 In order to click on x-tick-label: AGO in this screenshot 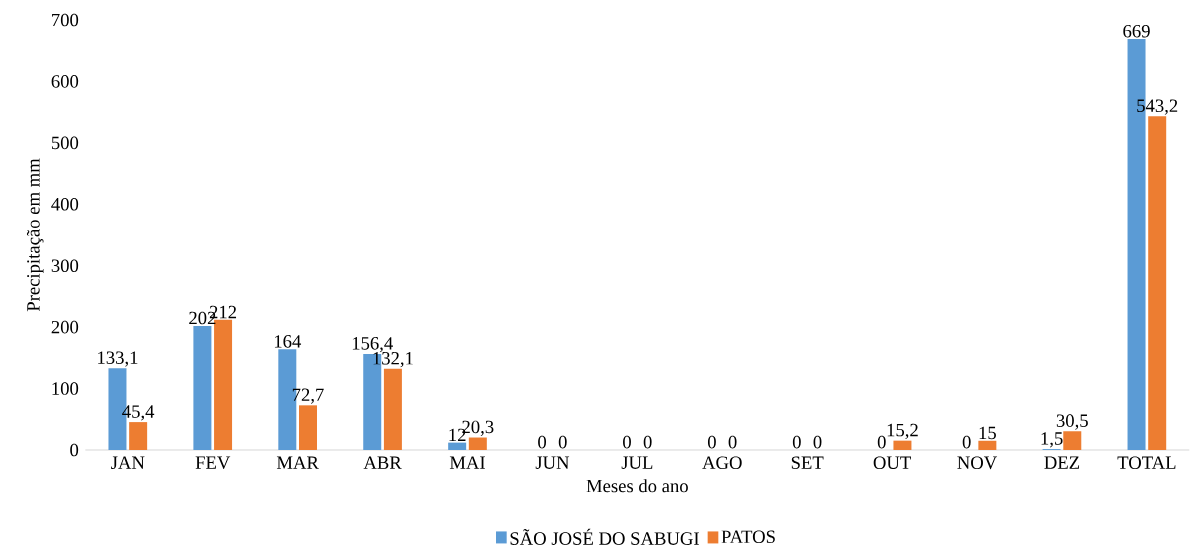, I will do `click(722, 463)`.